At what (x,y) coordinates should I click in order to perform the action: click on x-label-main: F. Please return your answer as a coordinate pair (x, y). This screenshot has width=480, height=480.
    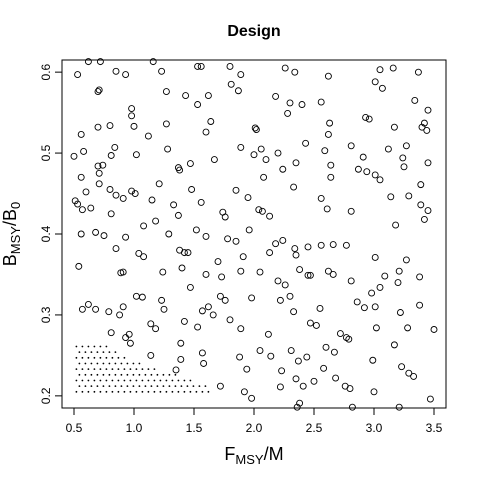
    Looking at the image, I should click on (229, 454).